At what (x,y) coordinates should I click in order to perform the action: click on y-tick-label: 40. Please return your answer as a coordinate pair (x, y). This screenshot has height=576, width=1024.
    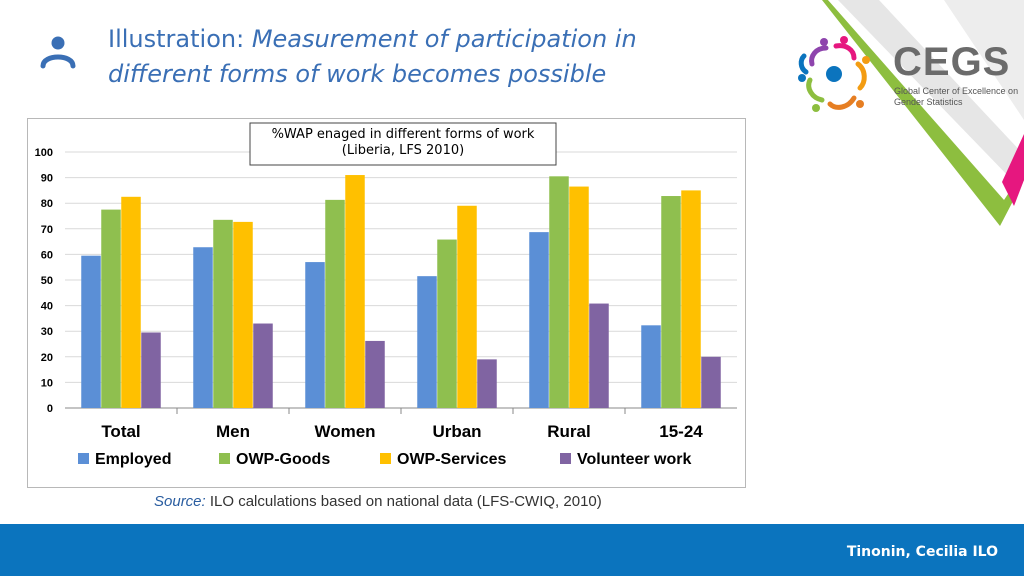
    Looking at the image, I should click on (47, 307).